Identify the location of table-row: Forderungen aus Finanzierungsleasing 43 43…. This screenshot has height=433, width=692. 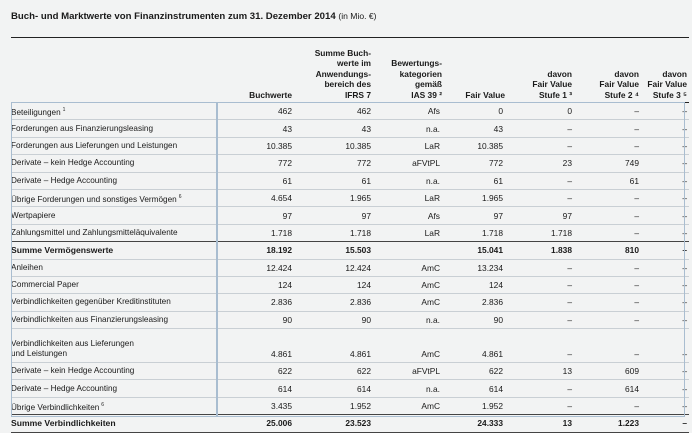
(350, 128).